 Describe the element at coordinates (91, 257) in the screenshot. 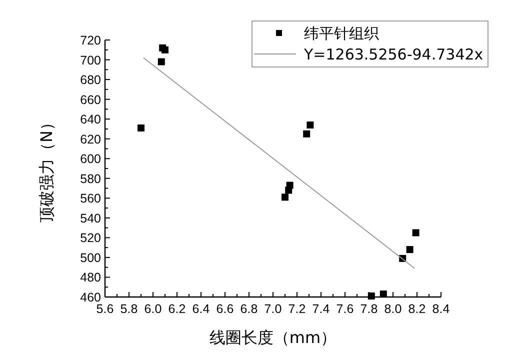

I see `y-tick-label: 500` at that location.